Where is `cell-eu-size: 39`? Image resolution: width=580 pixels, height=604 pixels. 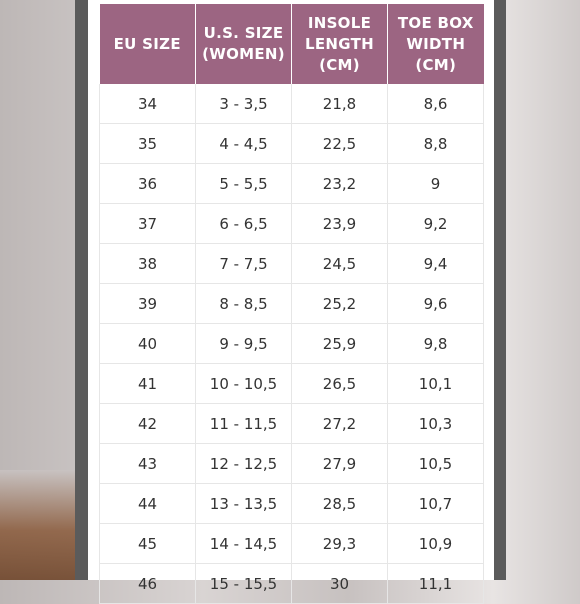 cell-eu-size: 39 is located at coordinates (147, 303).